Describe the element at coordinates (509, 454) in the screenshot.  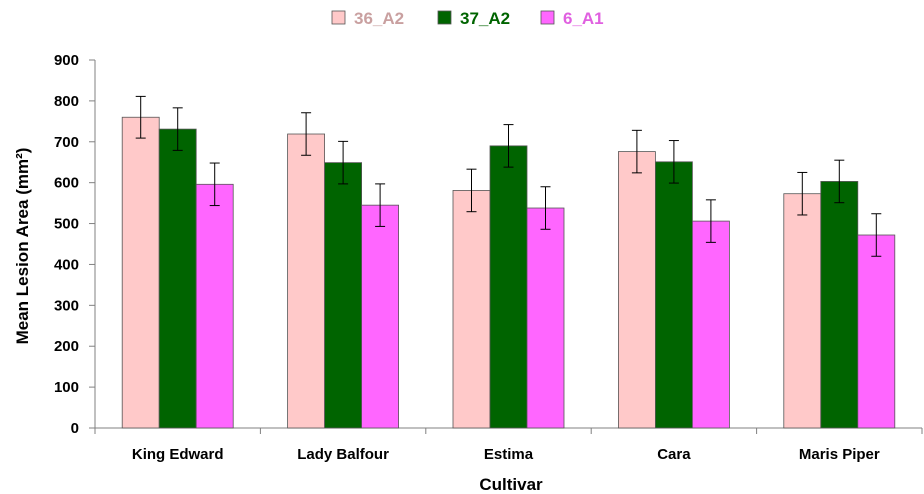
I see `x-tick-label: Estima` at that location.